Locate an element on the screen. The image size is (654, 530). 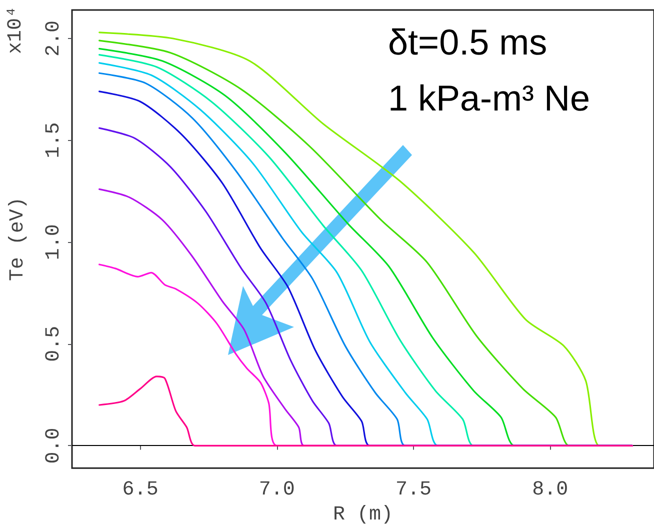
y-tick-label: 1.0 is located at coordinates (54, 242).